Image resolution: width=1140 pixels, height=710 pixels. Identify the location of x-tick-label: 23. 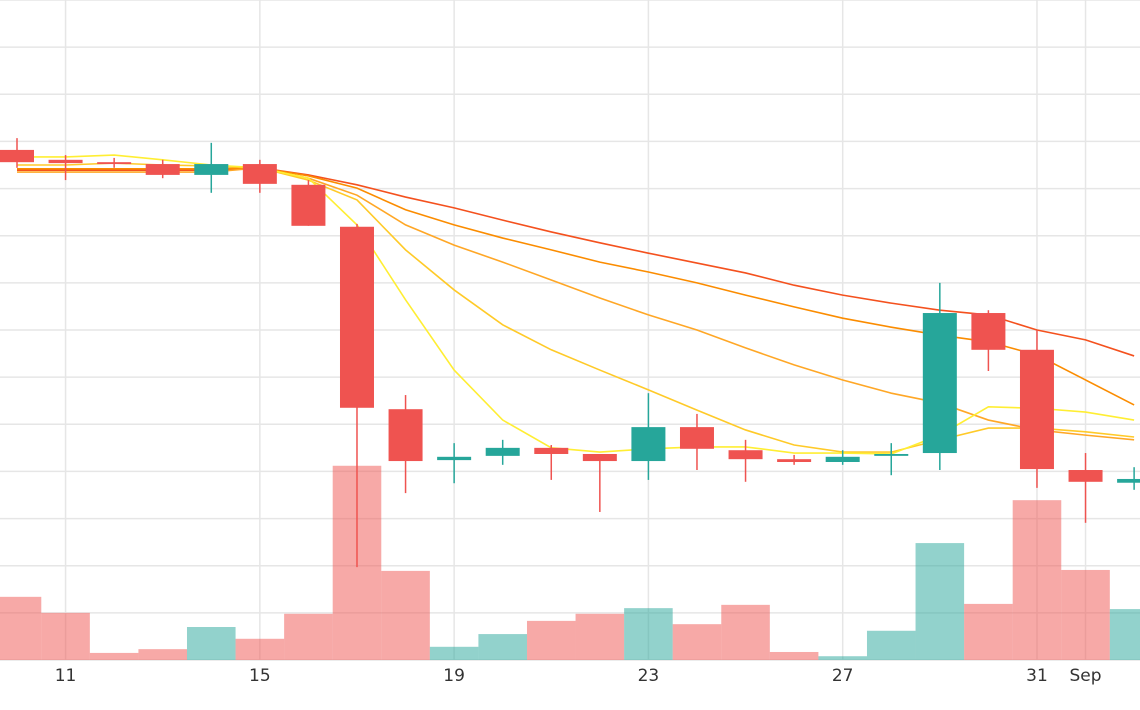
(649, 676).